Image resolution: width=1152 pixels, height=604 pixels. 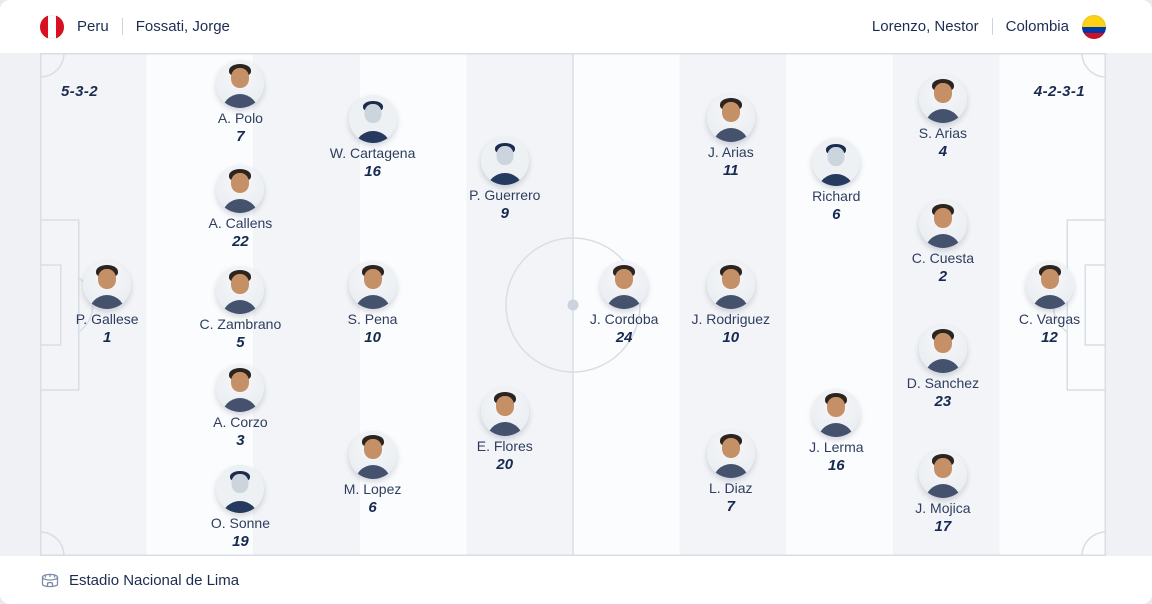 I want to click on player-name: W. Cartagena, so click(x=372, y=152).